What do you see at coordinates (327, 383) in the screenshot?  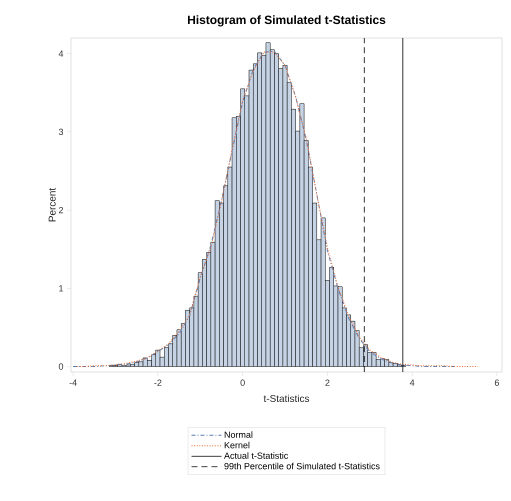 I see `x-tick-label: 2` at bounding box center [327, 383].